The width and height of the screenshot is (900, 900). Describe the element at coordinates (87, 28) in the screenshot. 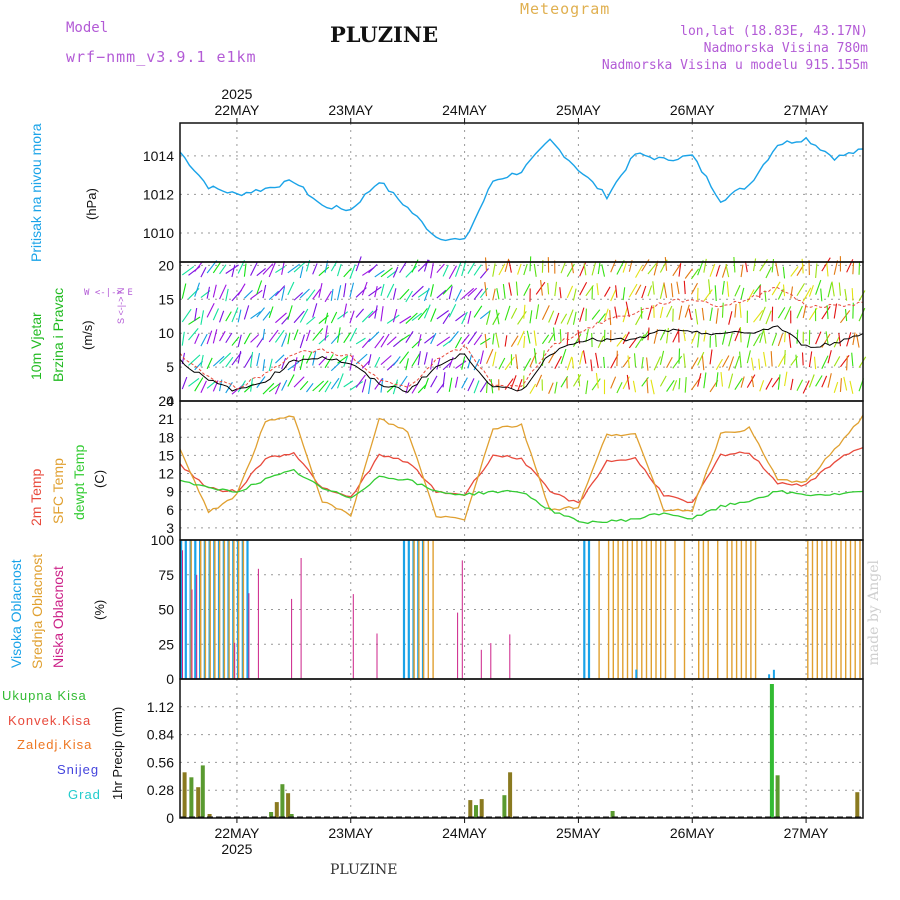

I see `model-label: Model` at that location.